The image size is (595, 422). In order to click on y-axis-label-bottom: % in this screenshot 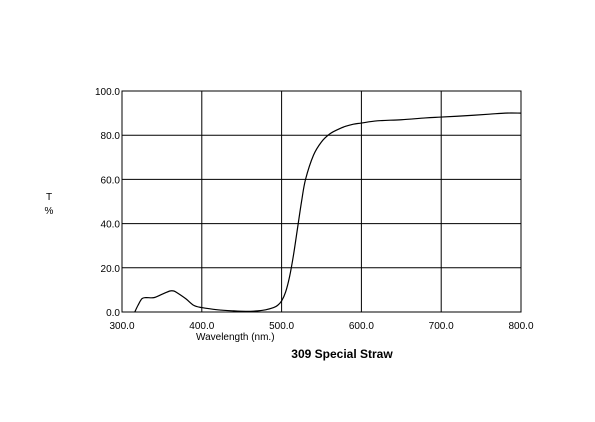, I will do `click(49, 211)`.